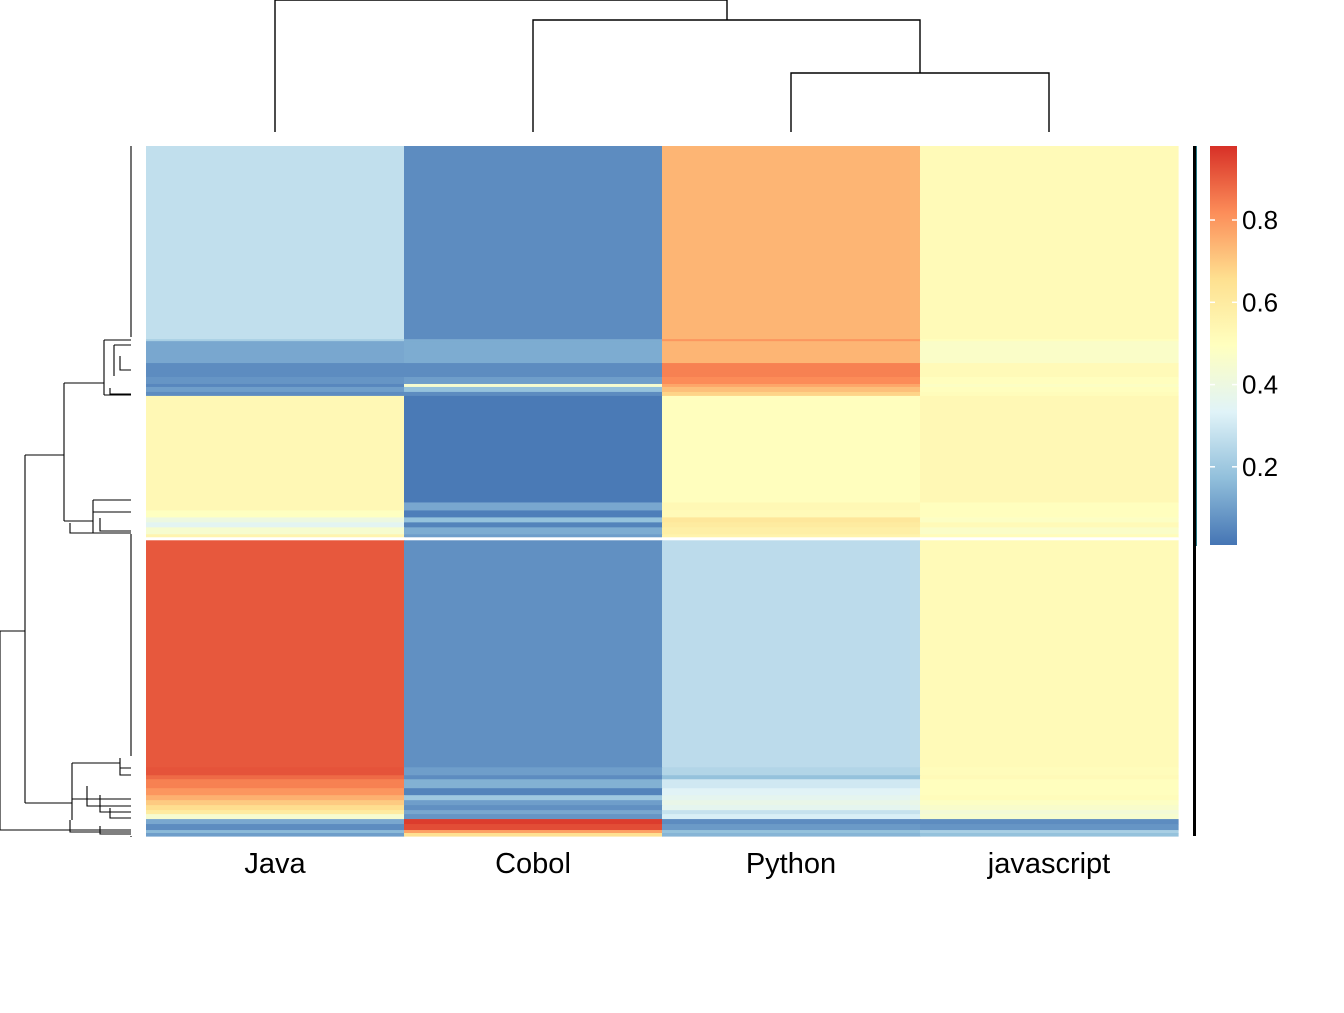  I want to click on row-label-strip, so click(1194, 491).